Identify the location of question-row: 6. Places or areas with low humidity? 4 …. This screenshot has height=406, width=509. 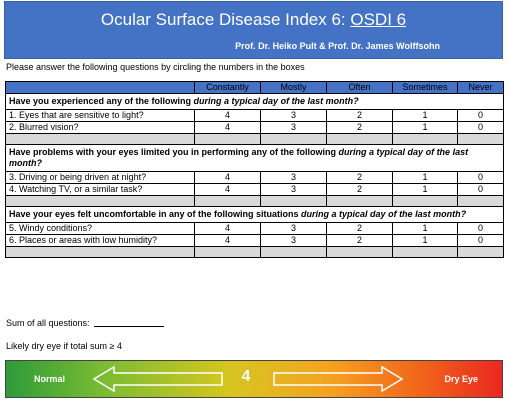
(254, 240).